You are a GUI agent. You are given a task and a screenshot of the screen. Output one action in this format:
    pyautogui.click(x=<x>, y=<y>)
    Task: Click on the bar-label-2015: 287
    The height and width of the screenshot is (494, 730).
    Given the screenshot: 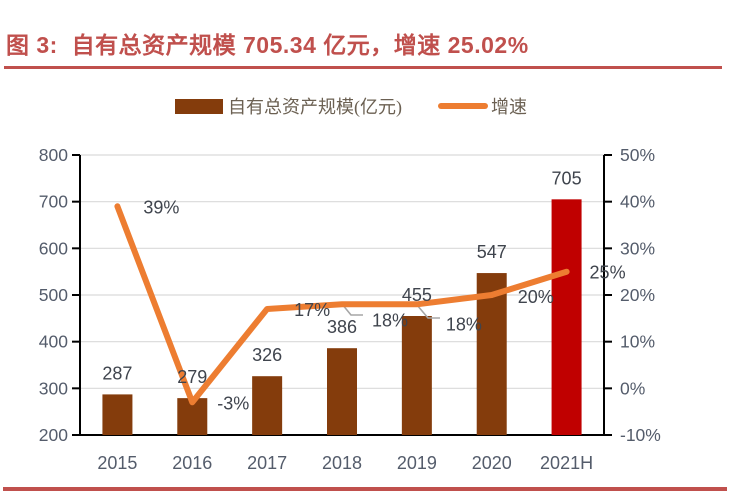 What is the action you would take?
    pyautogui.click(x=117, y=373)
    